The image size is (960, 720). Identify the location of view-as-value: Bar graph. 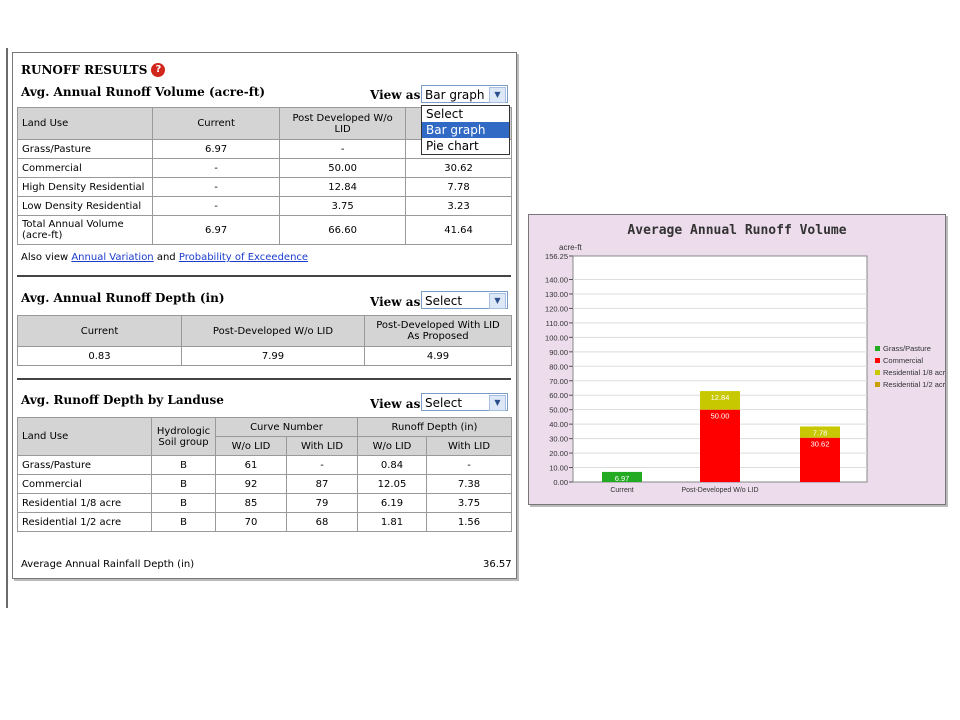
(455, 95).